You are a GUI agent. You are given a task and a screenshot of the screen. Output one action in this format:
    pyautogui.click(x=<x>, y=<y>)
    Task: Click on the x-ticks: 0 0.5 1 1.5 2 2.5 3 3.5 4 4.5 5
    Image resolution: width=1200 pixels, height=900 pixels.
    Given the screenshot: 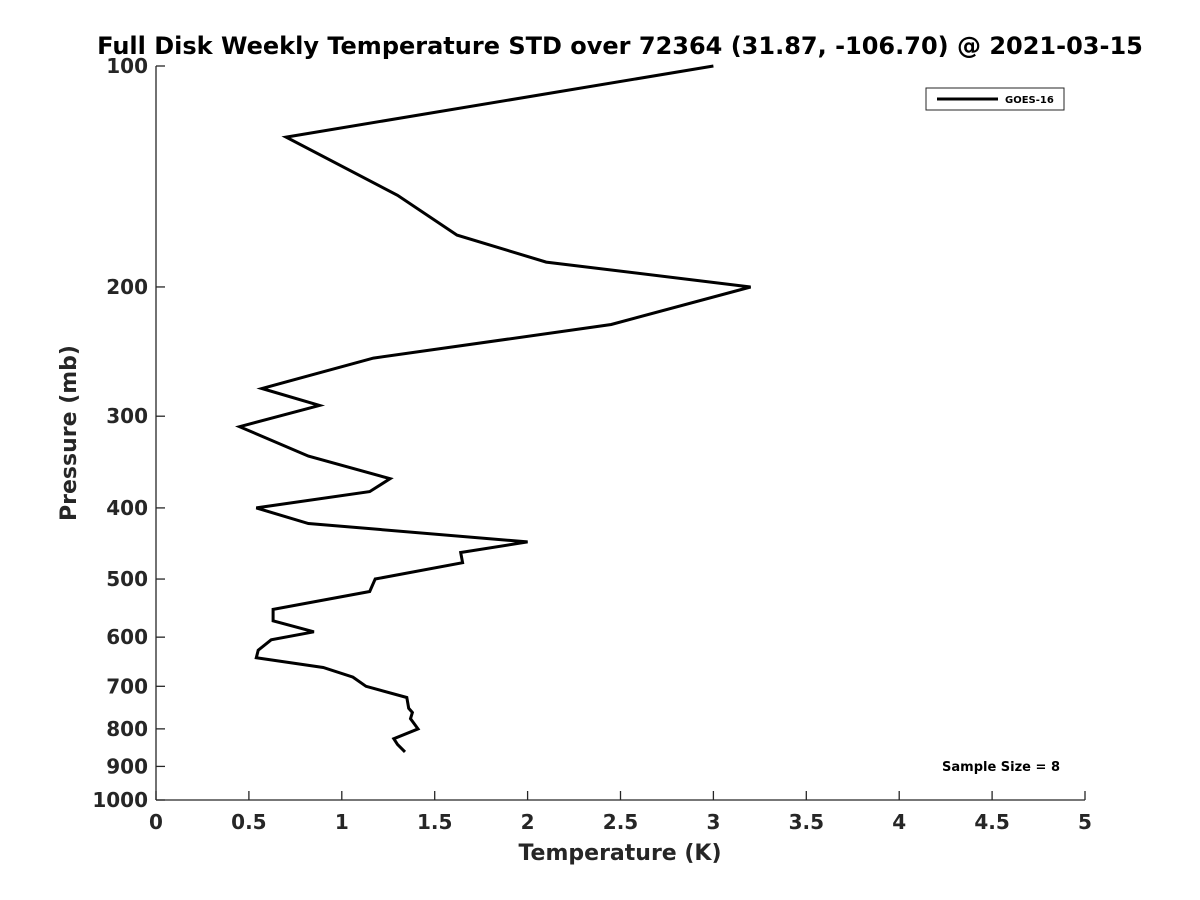 What is the action you would take?
    pyautogui.click(x=620, y=812)
    